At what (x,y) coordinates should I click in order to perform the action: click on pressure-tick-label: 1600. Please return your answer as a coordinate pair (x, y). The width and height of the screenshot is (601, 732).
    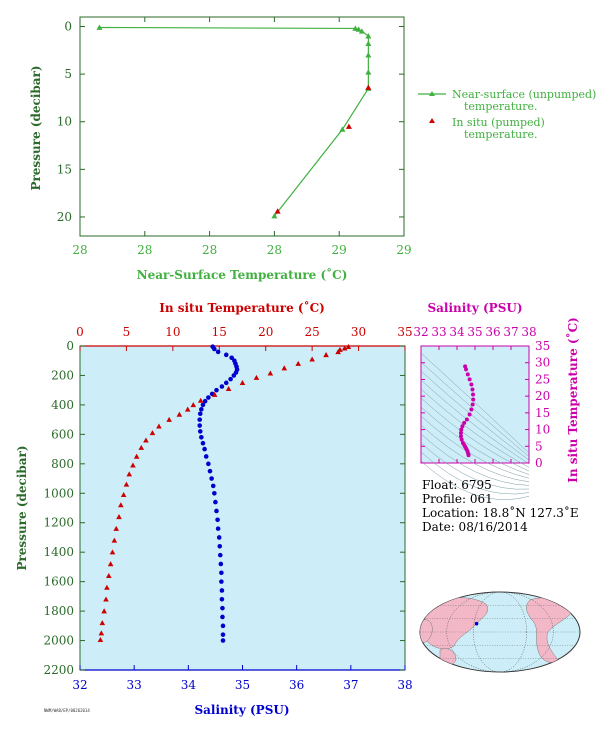
    Looking at the image, I should click on (58, 582).